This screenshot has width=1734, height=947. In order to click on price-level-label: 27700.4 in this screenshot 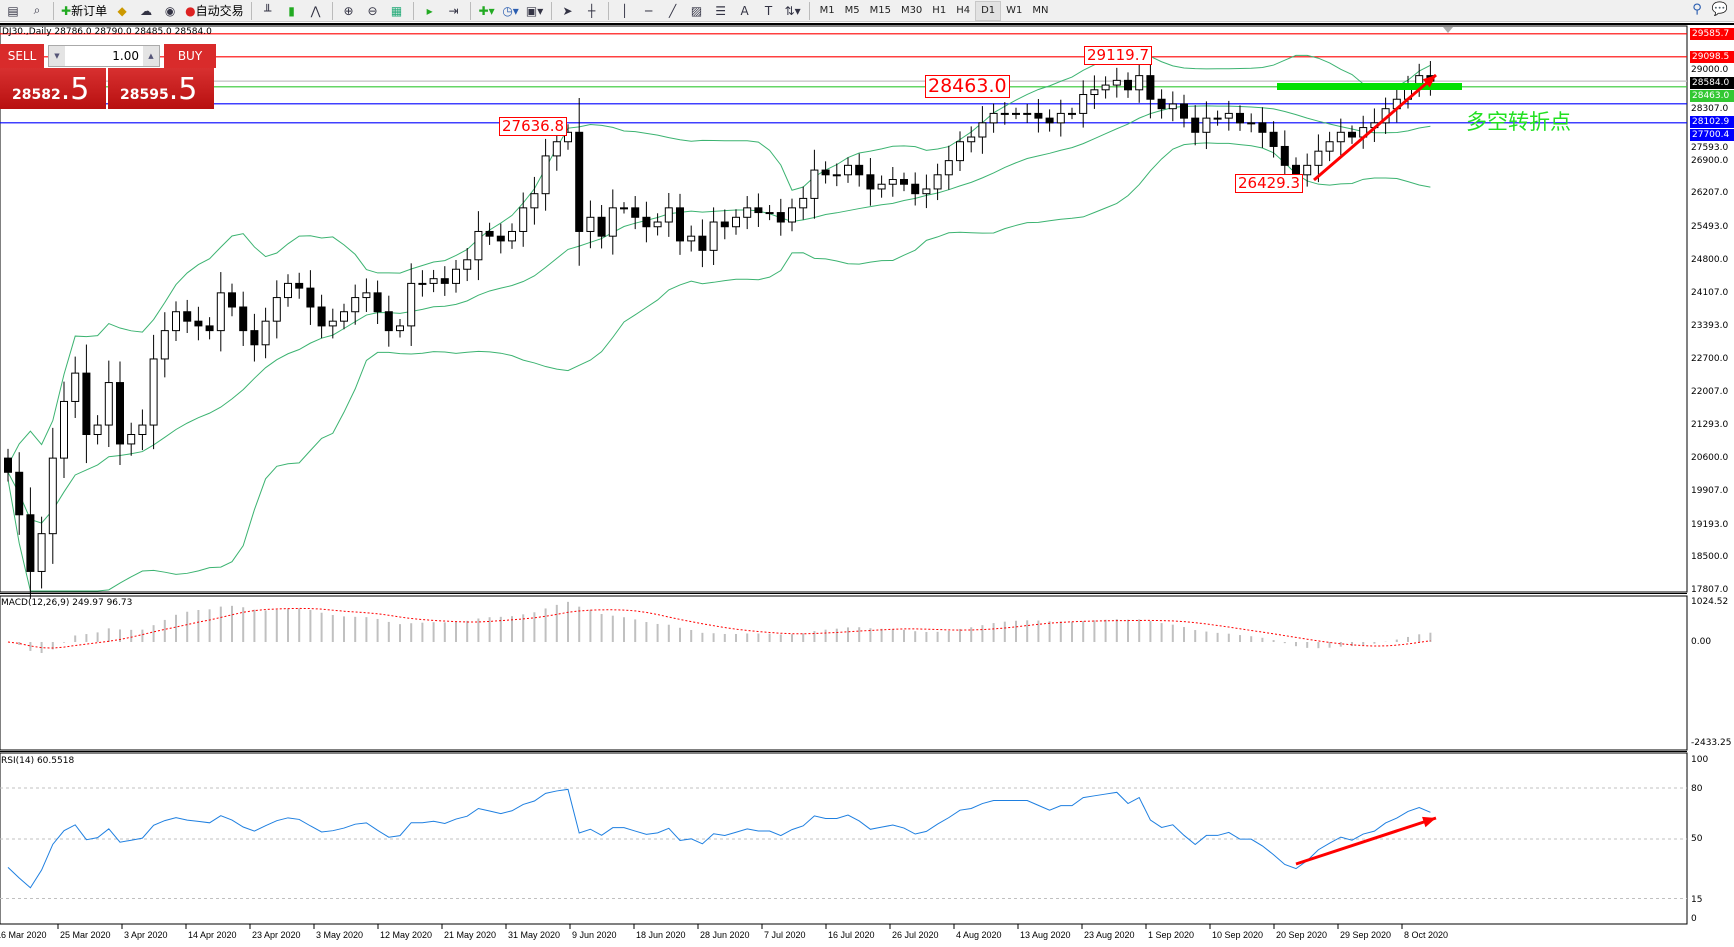, I will do `click(1712, 134)`.